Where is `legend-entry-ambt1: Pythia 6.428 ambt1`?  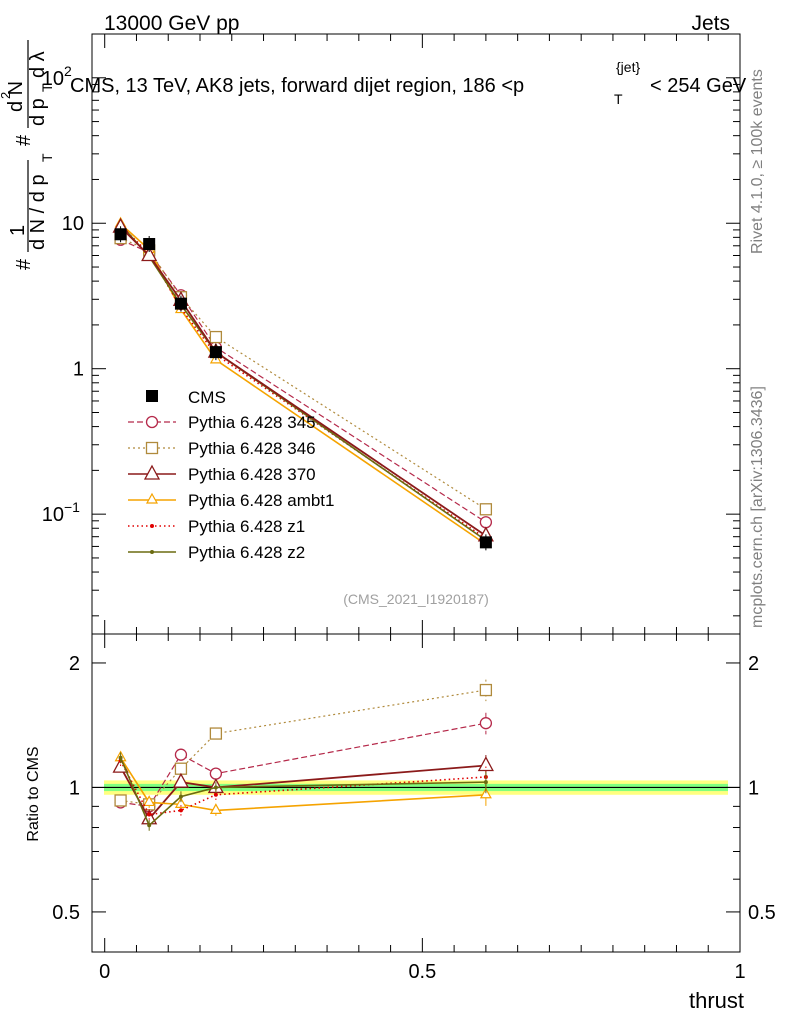
legend-entry-ambt1: Pythia 6.428 ambt1 is located at coordinates (231, 500).